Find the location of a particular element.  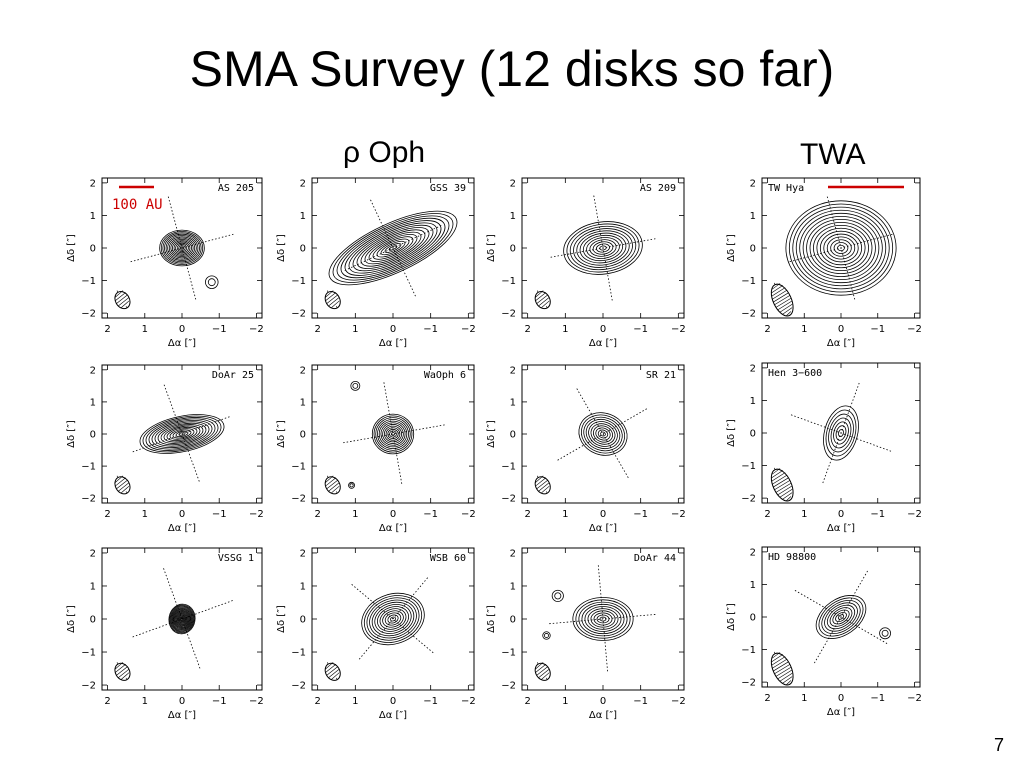

source-name-label: WSB 60 is located at coordinates (448, 558).